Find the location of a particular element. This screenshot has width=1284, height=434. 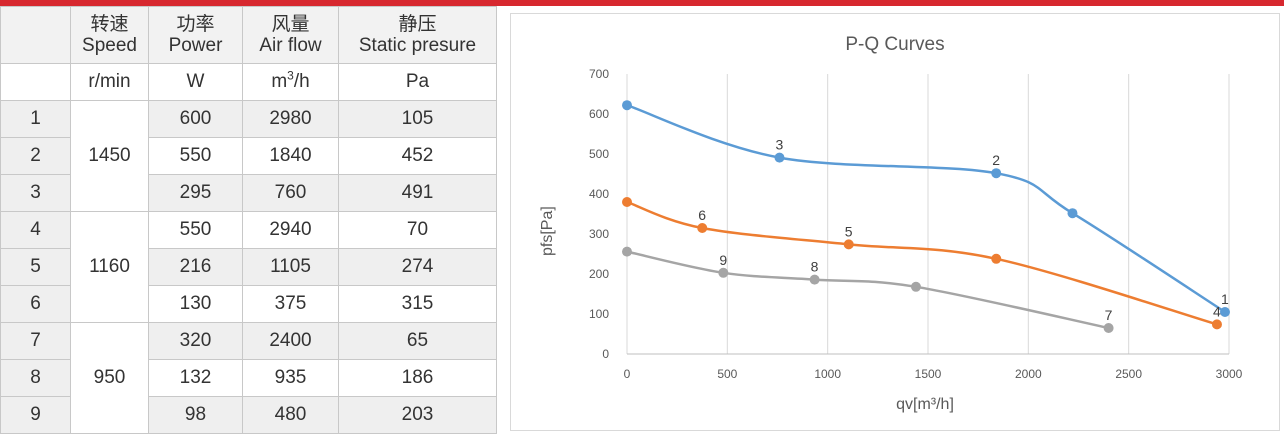

y-tick-label: 200 is located at coordinates (599, 274).